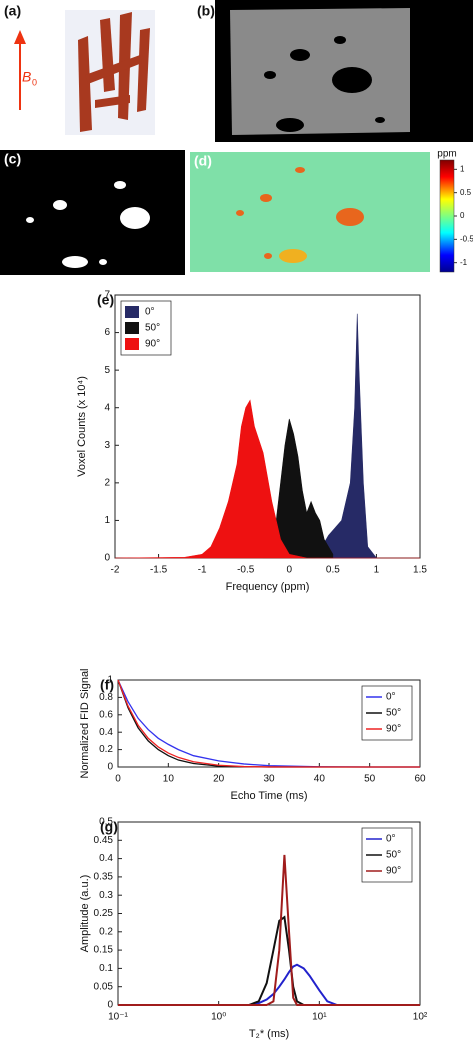 The image size is (473, 1050). I want to click on y-tick-label: 0.6, so click(106, 714).